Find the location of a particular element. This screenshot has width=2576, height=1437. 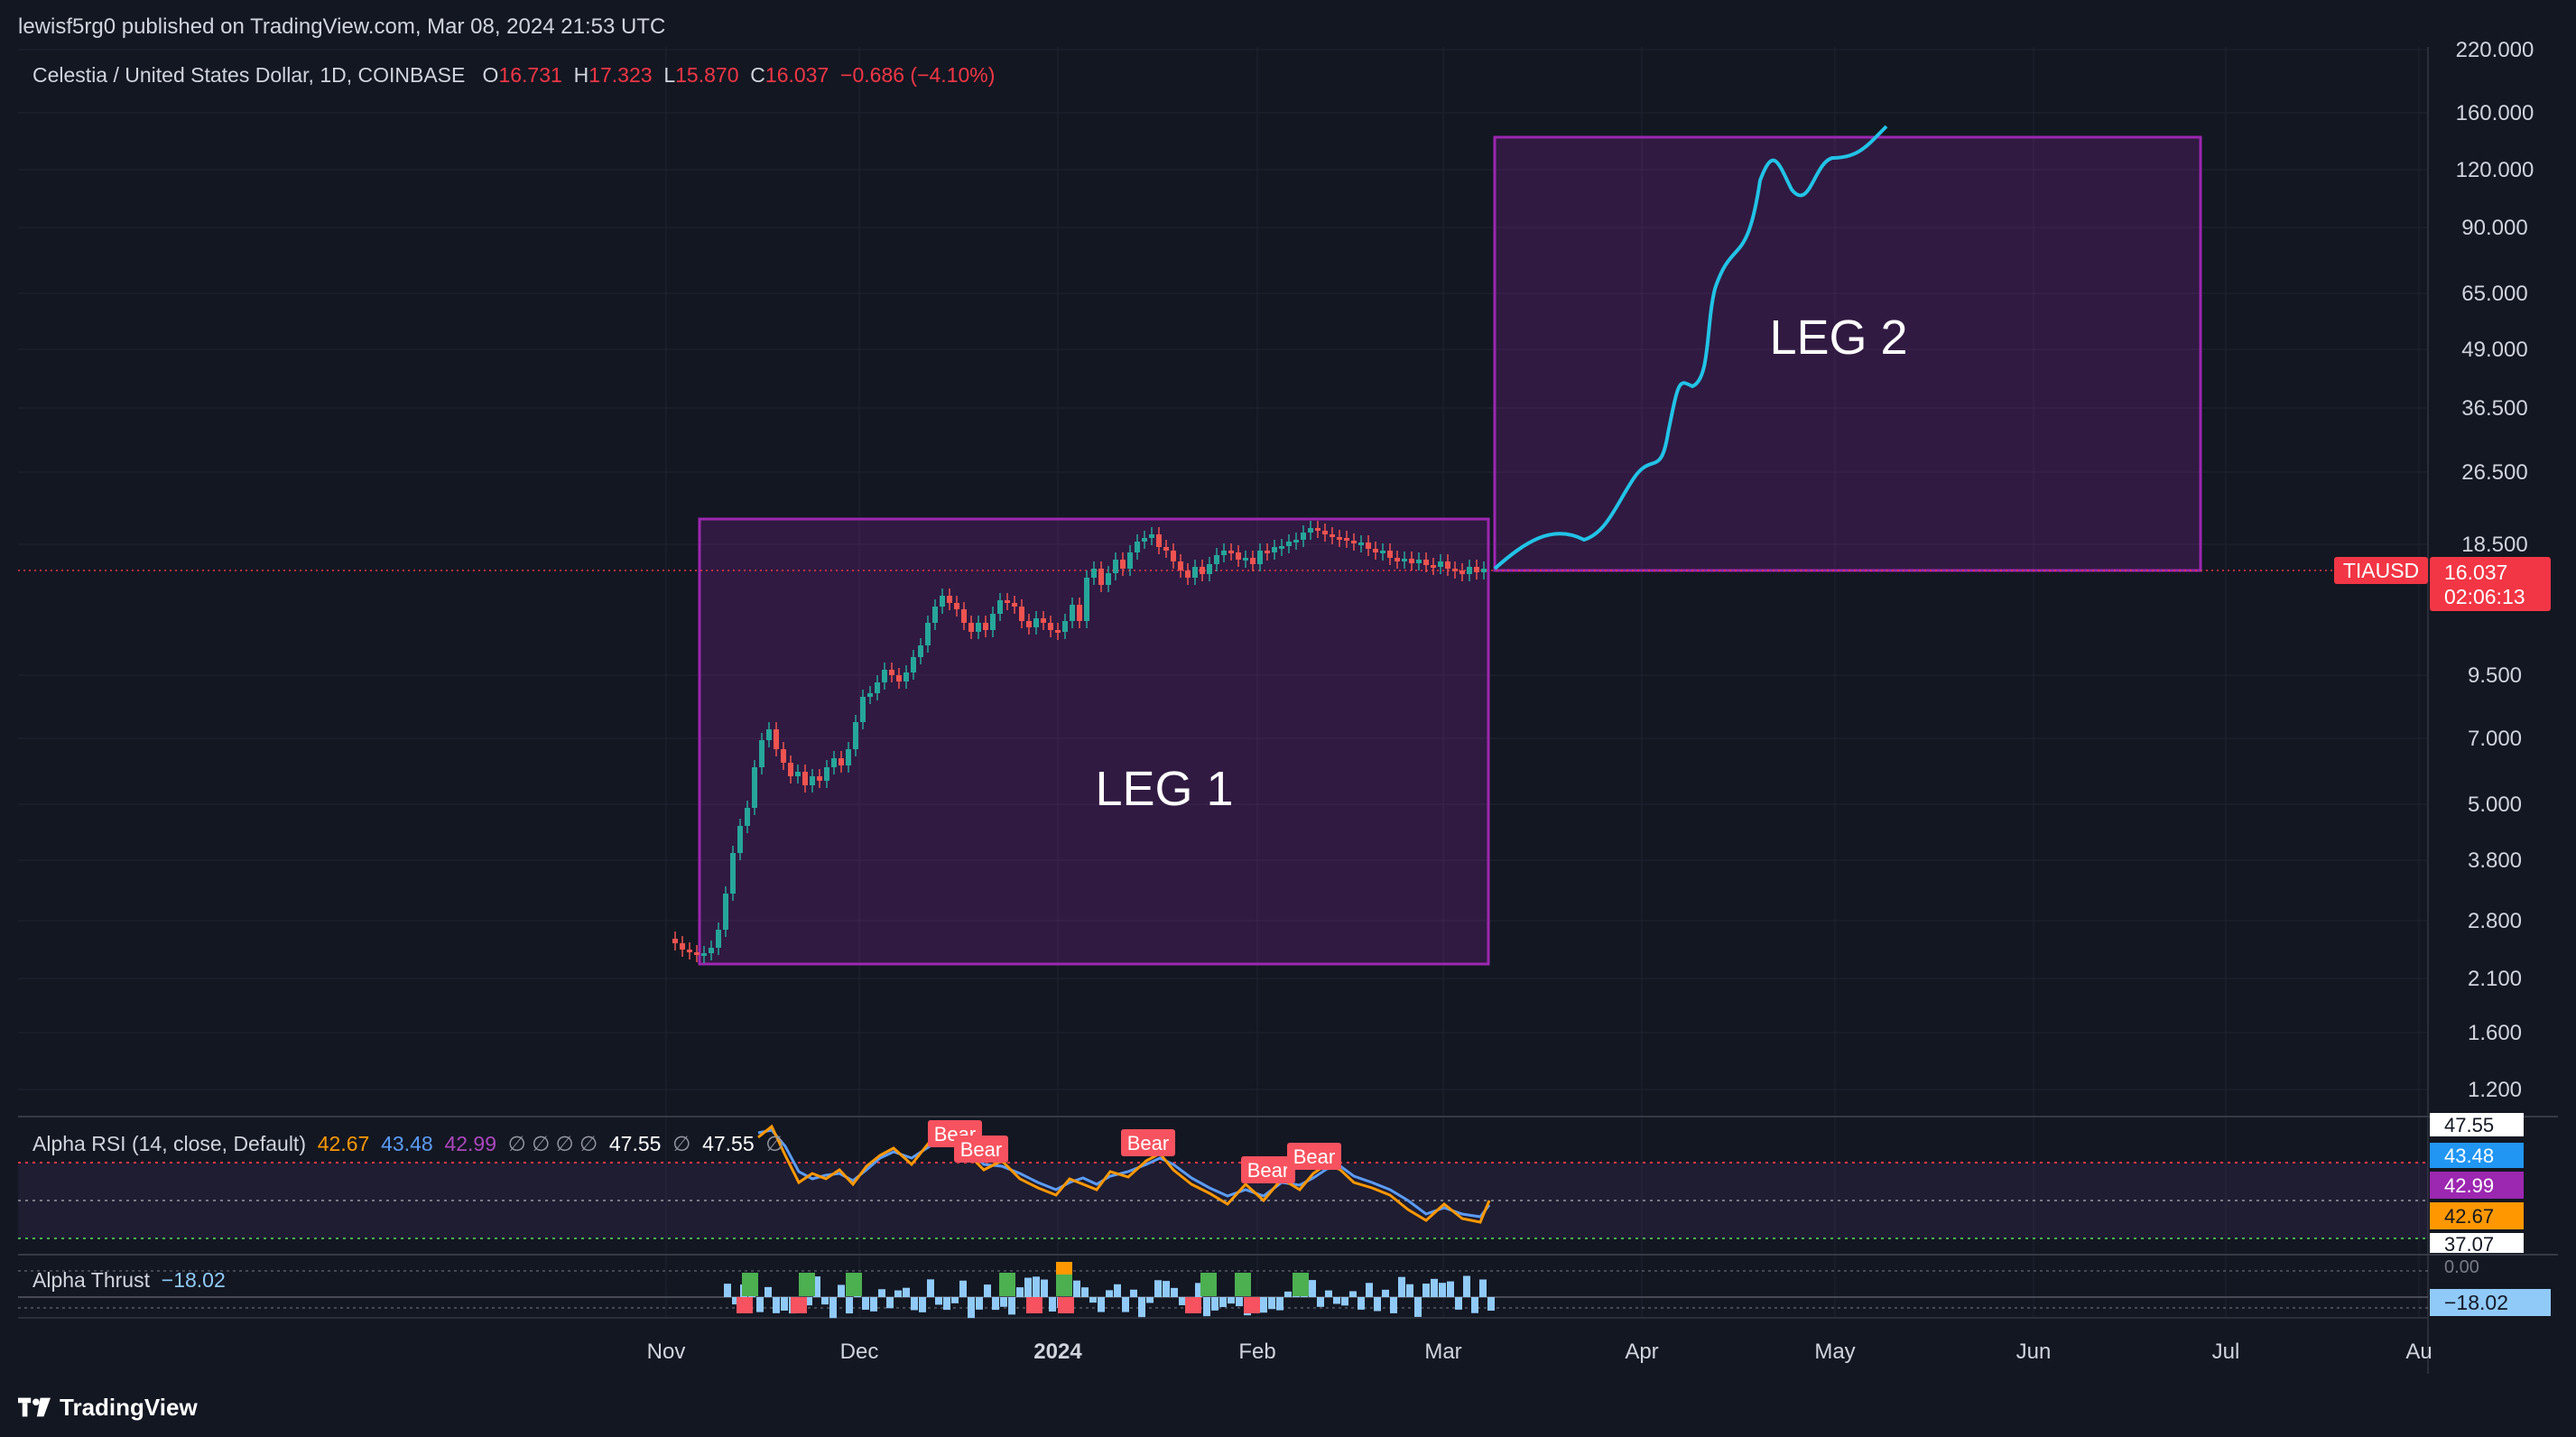

low-value: 15.870 is located at coordinates (707, 75).